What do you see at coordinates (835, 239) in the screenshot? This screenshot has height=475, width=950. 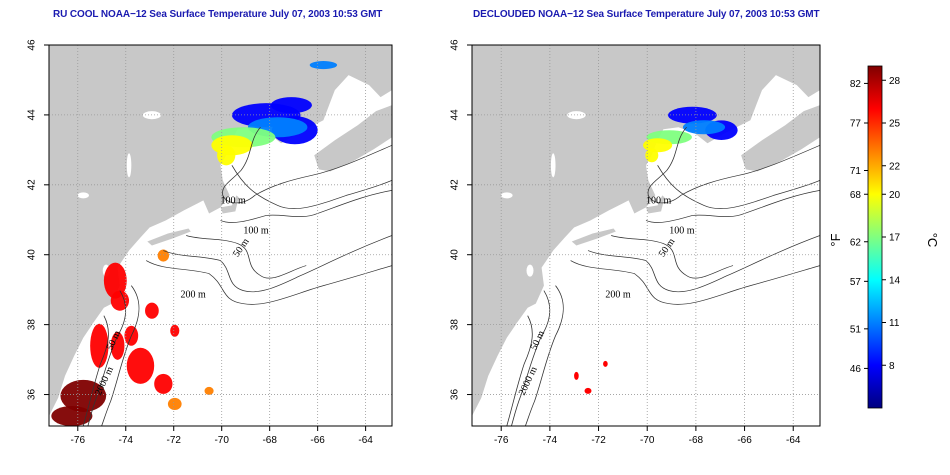 I see `fahrenheit-unit-label: °F` at bounding box center [835, 239].